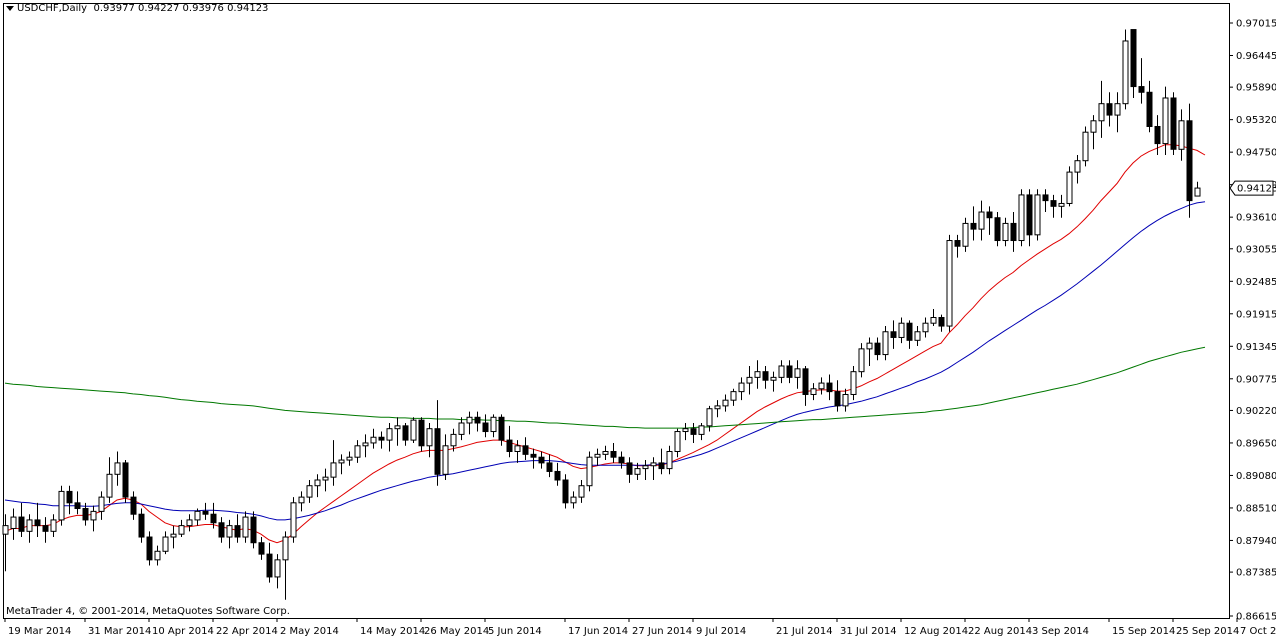  Describe the element at coordinates (1256, 218) in the screenshot. I see `y-tick-label: 0.93610` at that location.